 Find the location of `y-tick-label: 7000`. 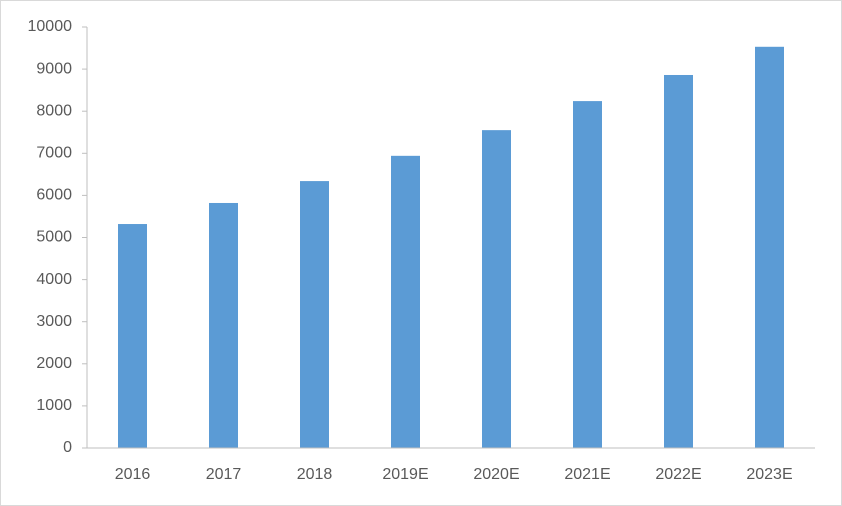

y-tick-label: 7000 is located at coordinates (54, 153).